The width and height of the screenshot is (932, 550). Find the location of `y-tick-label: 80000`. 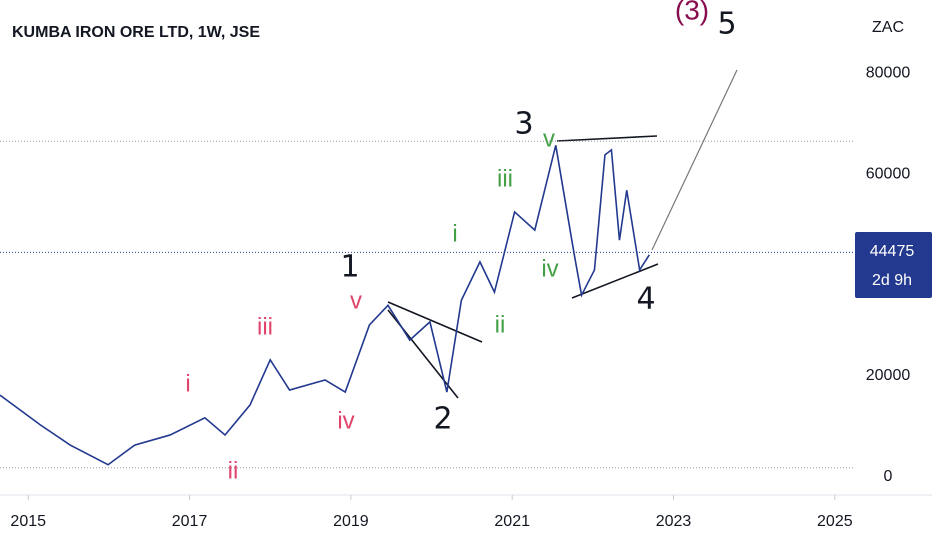

y-tick-label: 80000 is located at coordinates (888, 72).